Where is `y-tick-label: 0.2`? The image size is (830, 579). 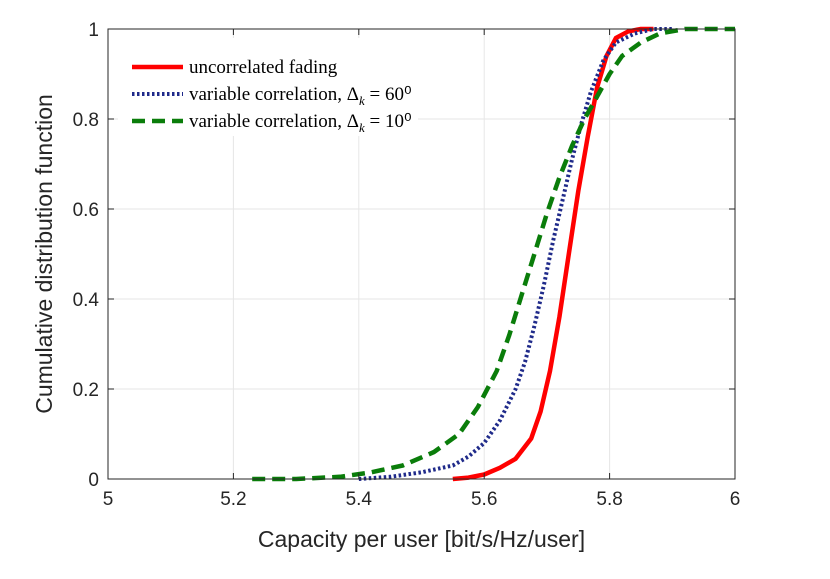
y-tick-label: 0.2 is located at coordinates (86, 390).